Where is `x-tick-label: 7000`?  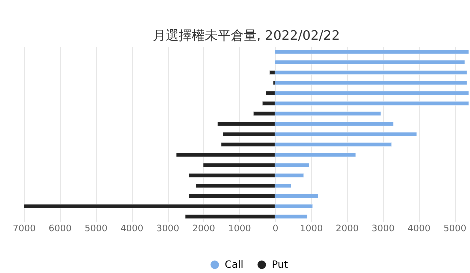
x-tick-label: 7000 is located at coordinates (24, 229).